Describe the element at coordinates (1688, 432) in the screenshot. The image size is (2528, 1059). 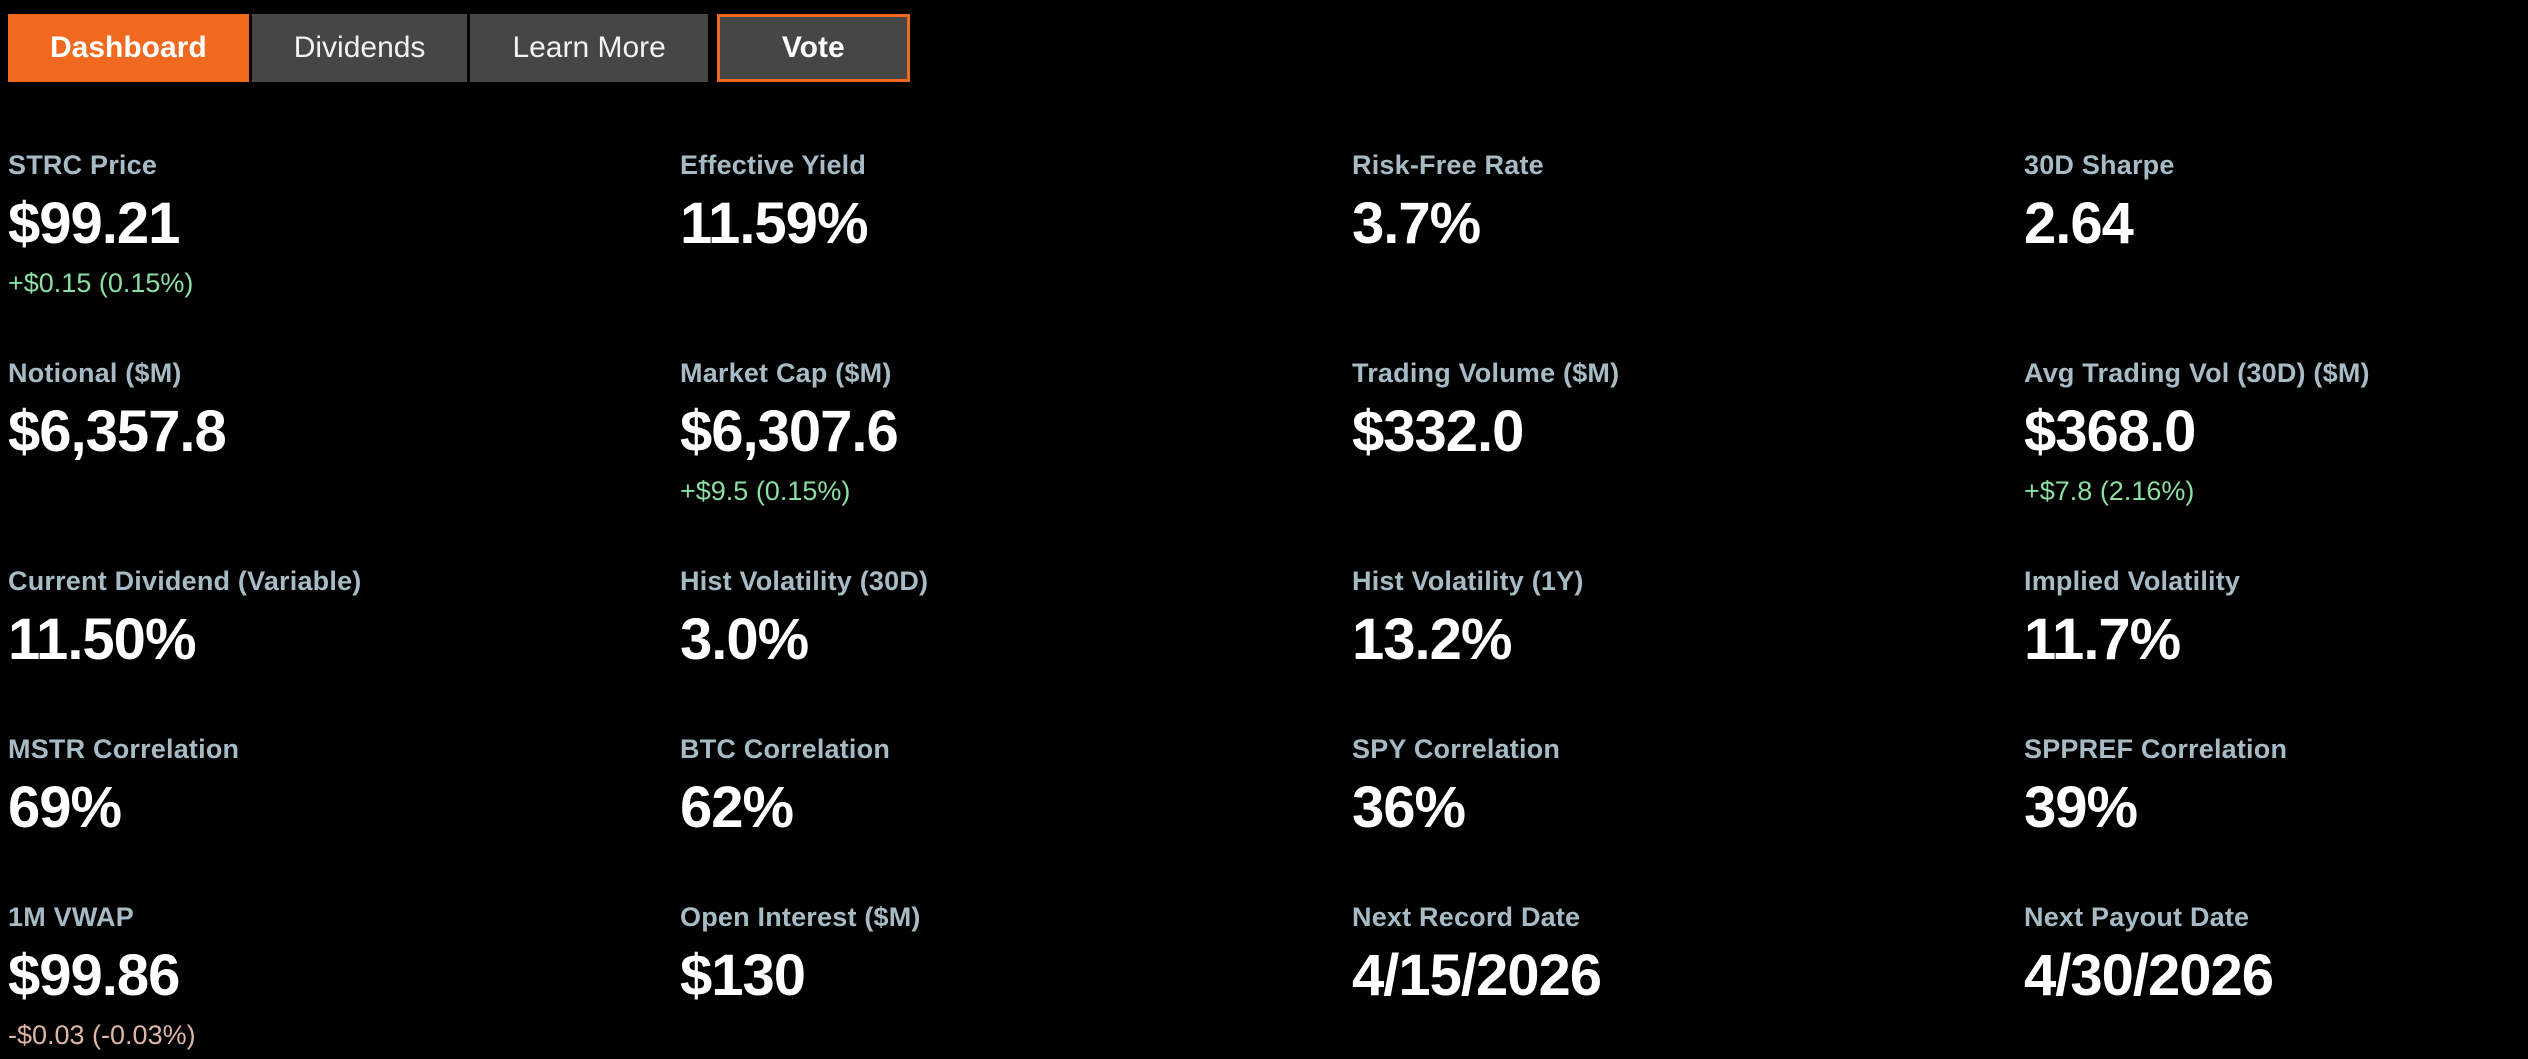
I see `metric-card-trading-volume-m: Trading Volume ($M) $332.0` at that location.